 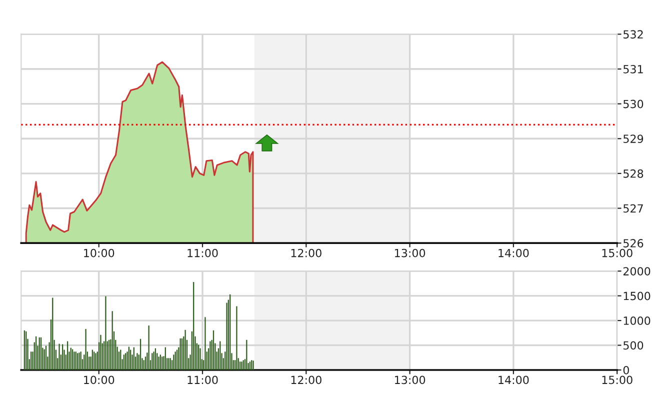 What do you see at coordinates (637, 320) in the screenshot?
I see `y-tick-label: 1000` at bounding box center [637, 320].